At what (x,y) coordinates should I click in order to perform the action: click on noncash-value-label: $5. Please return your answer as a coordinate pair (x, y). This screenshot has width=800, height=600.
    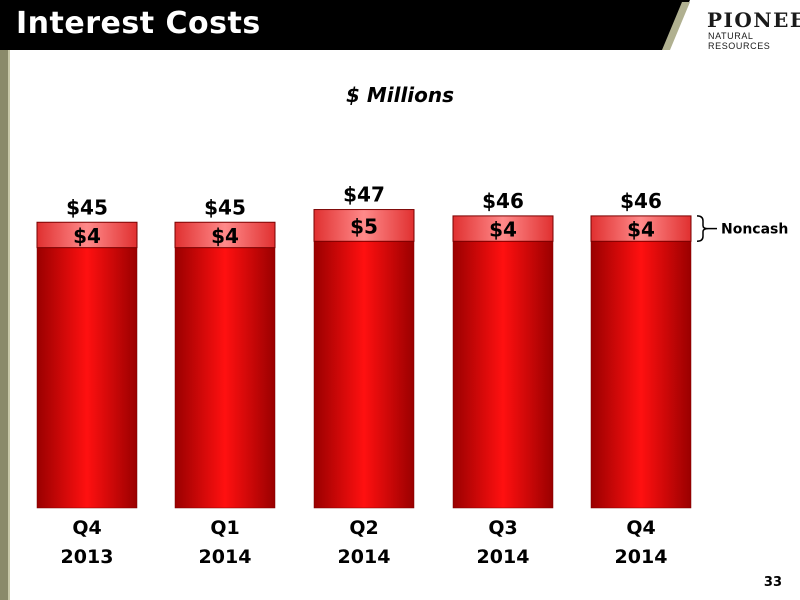
    Looking at the image, I should click on (364, 226).